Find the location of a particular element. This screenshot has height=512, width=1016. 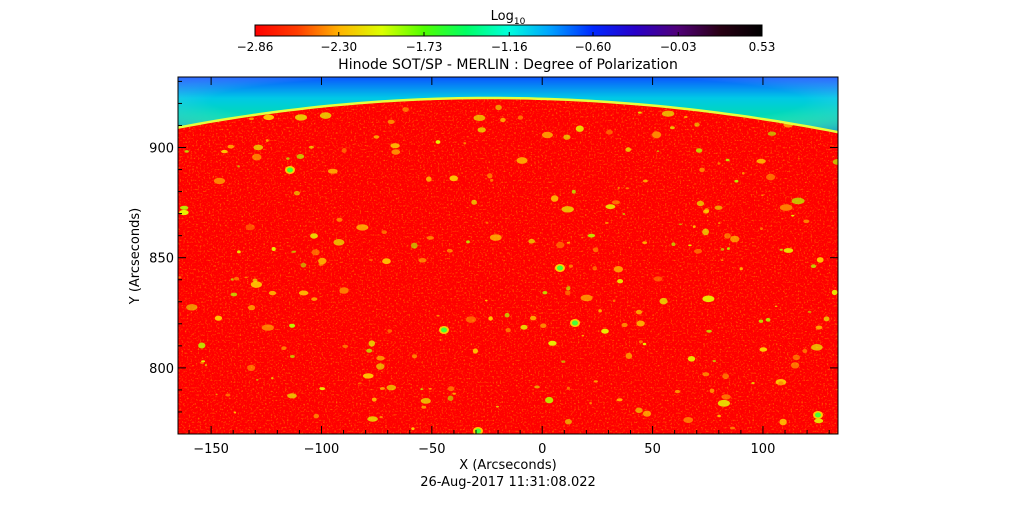

y-tick-label: 850 is located at coordinates (161, 259).